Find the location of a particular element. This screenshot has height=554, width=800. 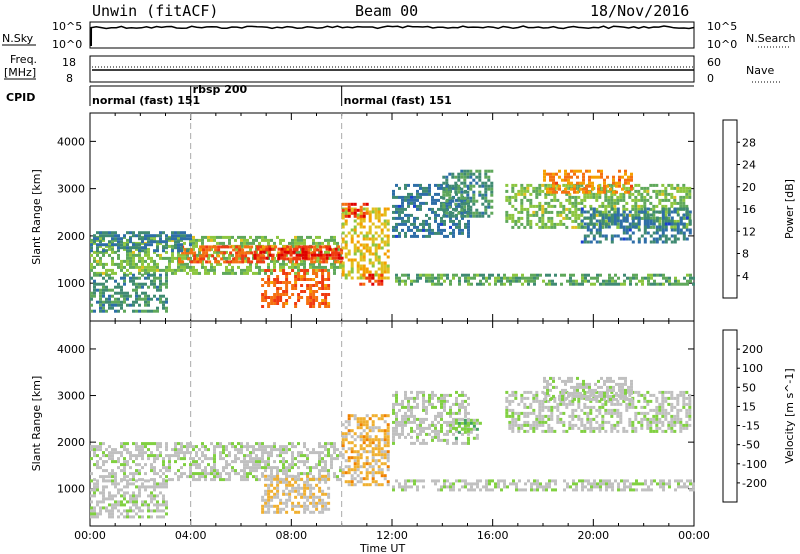

nave-label: Nave is located at coordinates (760, 70).